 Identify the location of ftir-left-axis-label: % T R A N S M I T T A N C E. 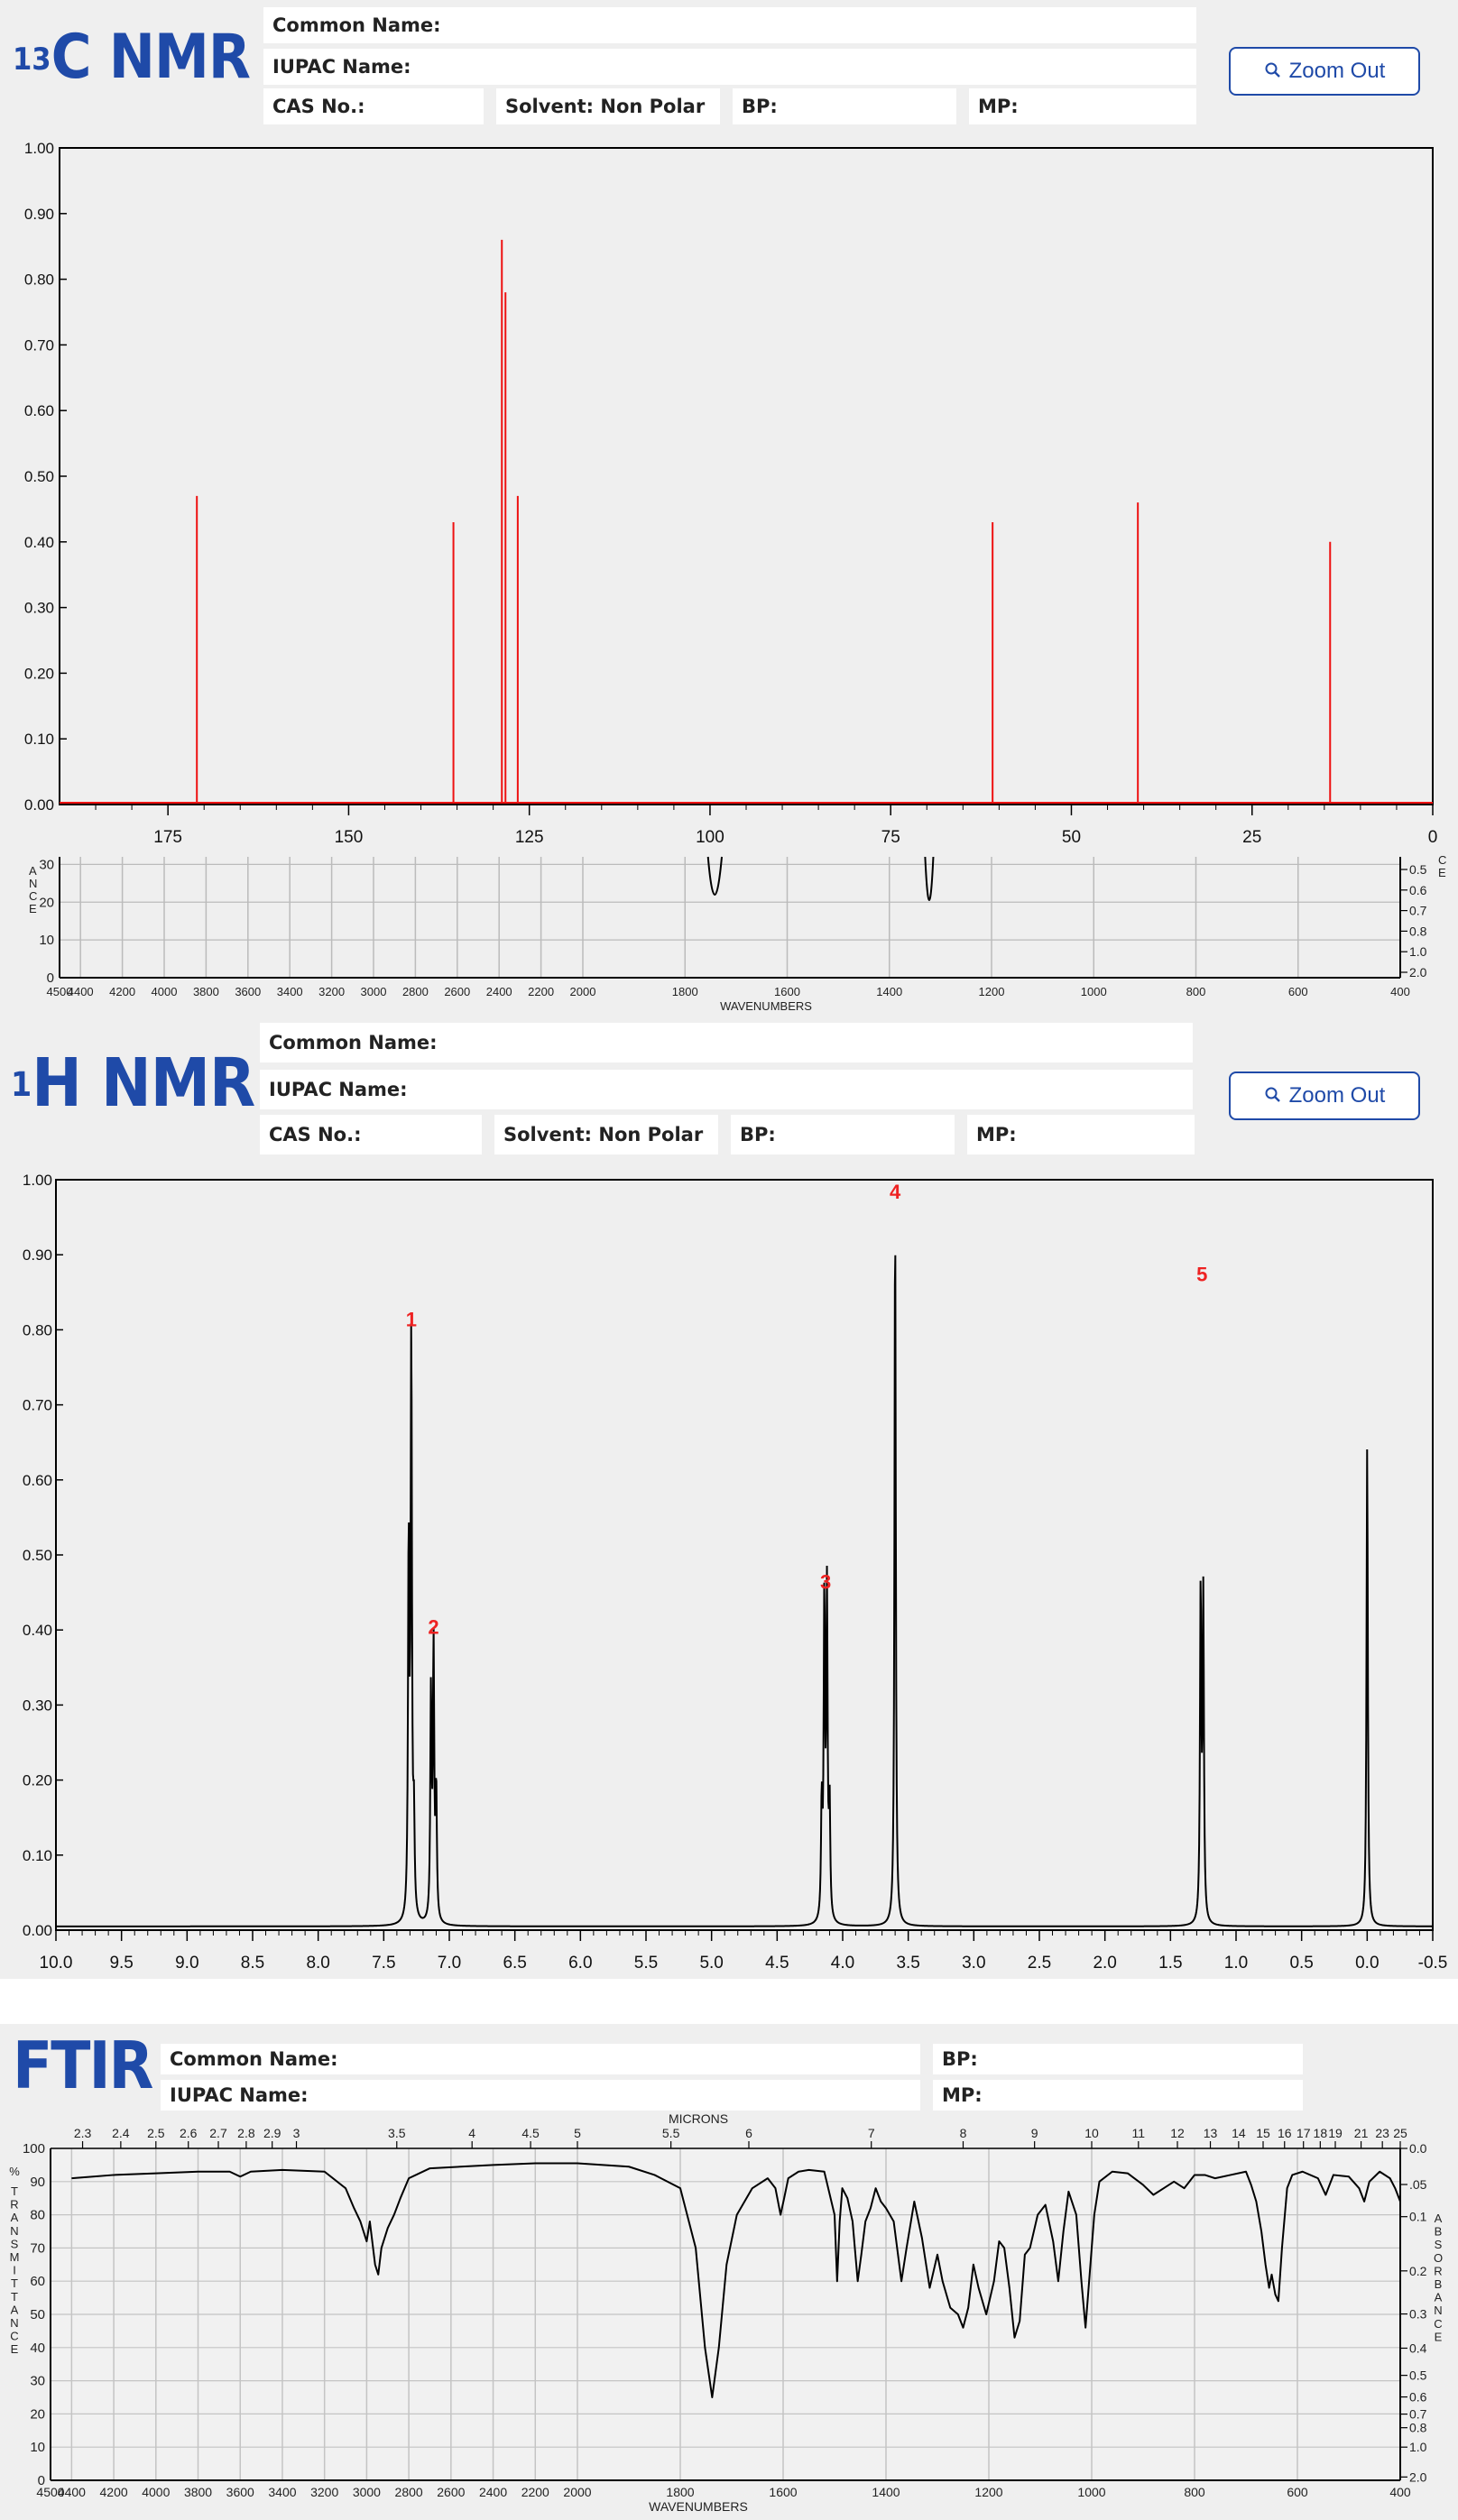
(14, 2260).